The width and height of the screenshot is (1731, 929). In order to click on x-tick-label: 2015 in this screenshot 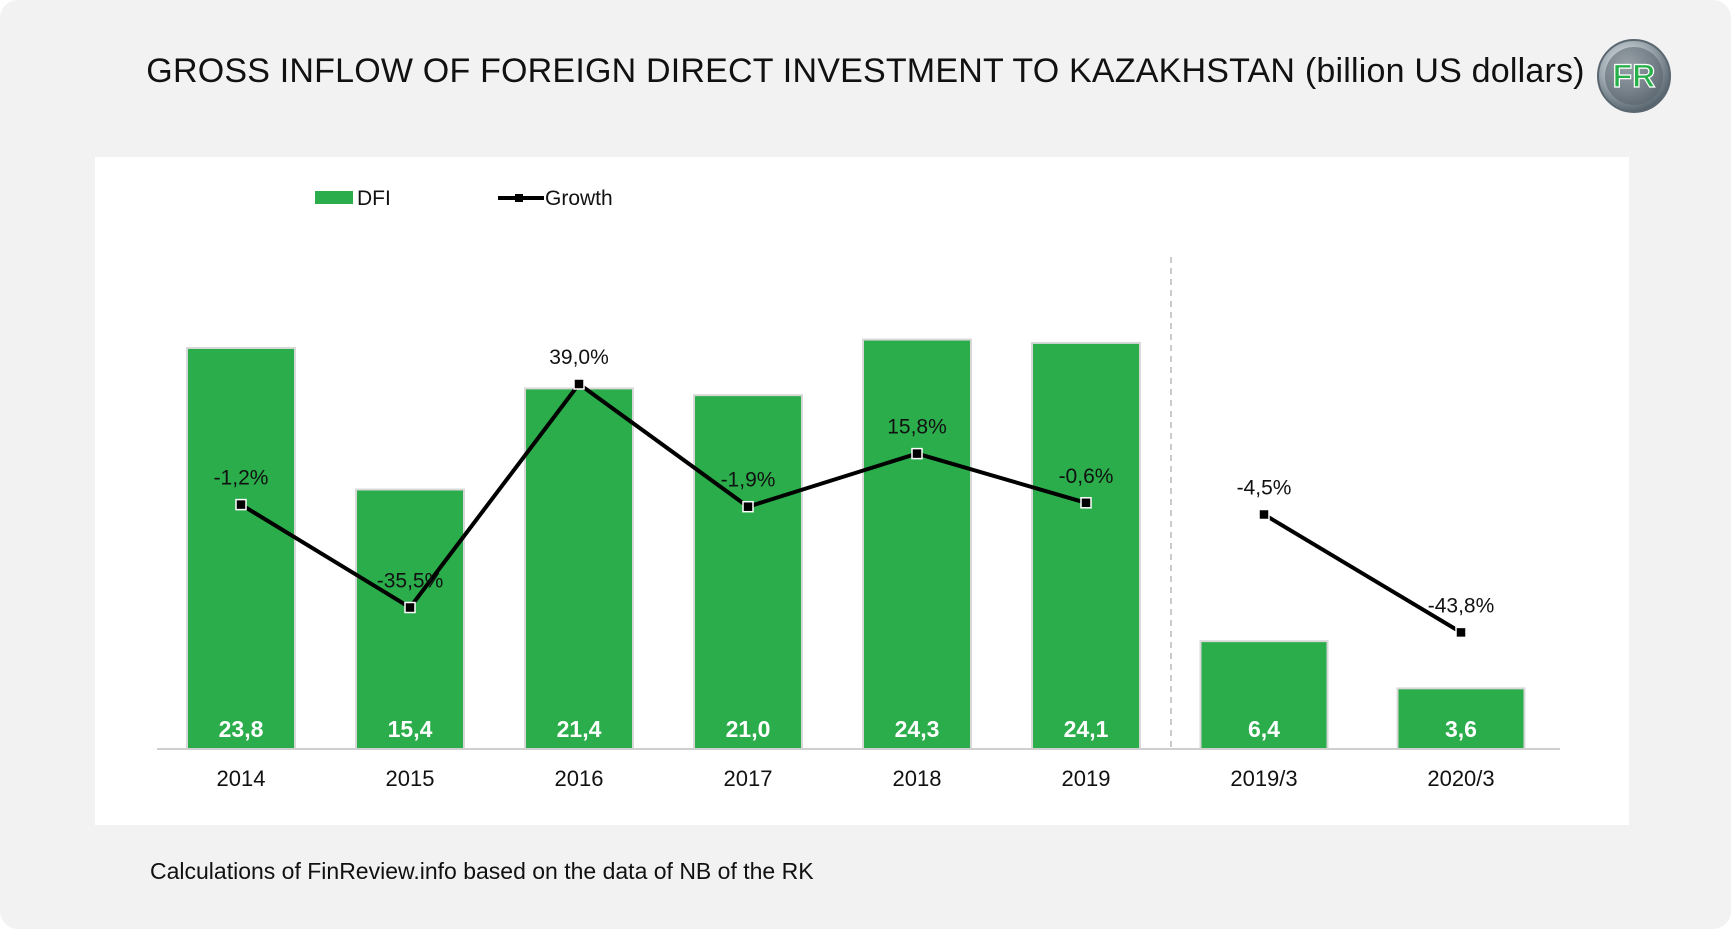, I will do `click(410, 778)`.